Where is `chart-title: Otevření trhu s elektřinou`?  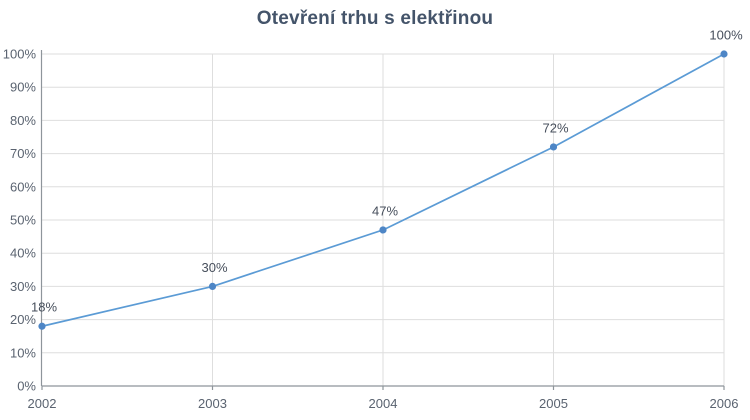
chart-title: Otevření trhu s elektřinou is located at coordinates (375, 18).